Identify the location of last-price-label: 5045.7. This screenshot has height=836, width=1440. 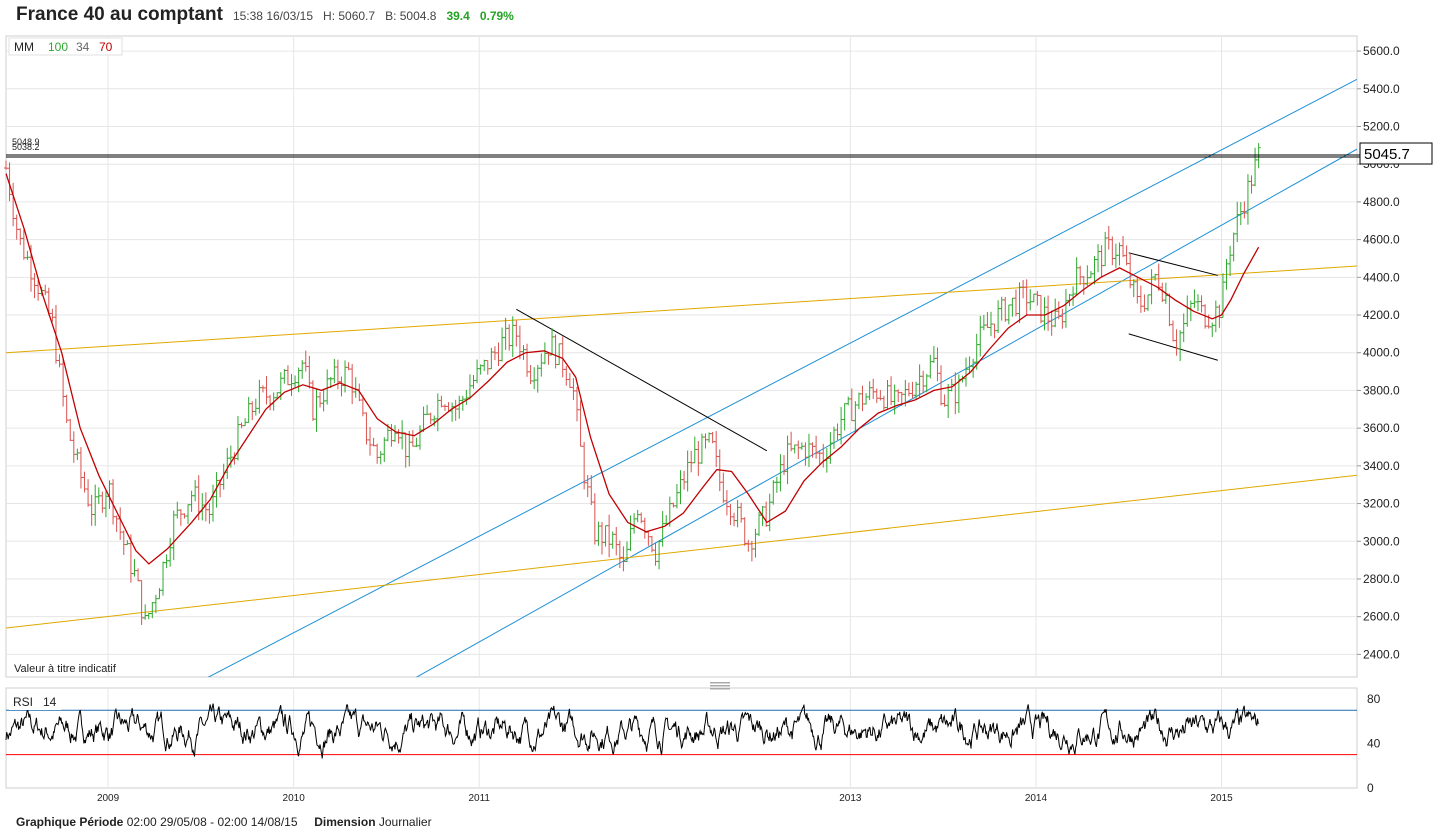
(1387, 154).